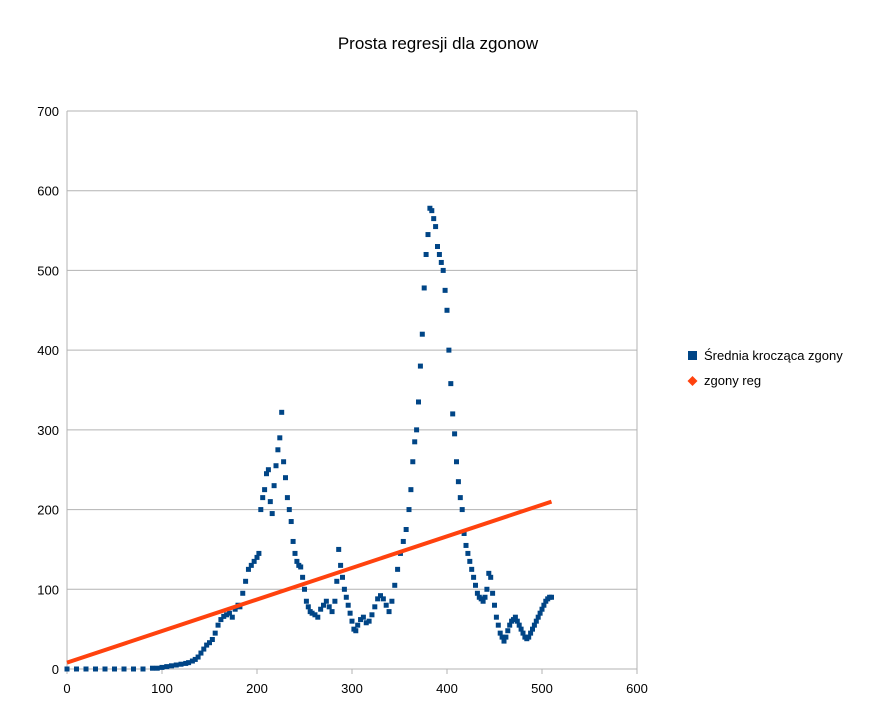  I want to click on legend-label: zgony reg, so click(732, 380).